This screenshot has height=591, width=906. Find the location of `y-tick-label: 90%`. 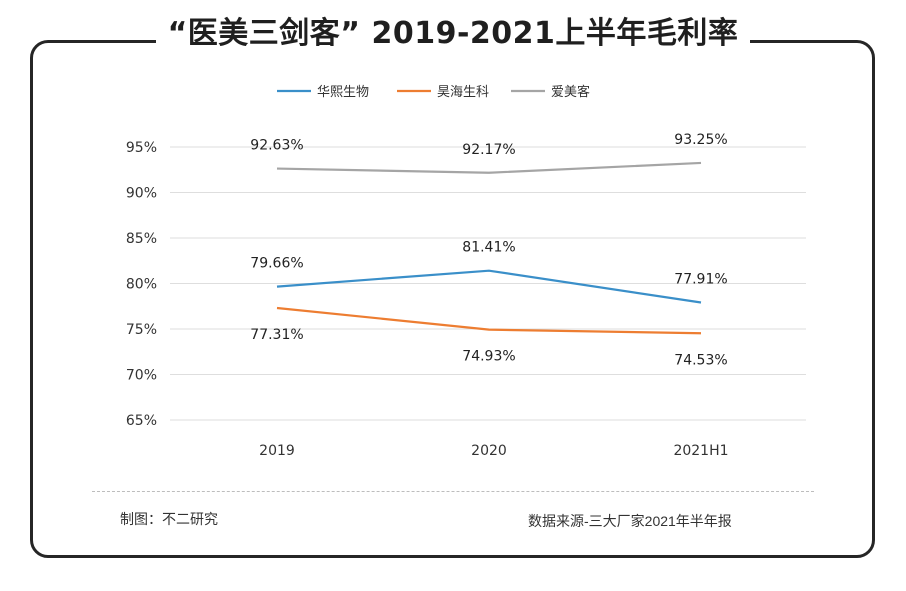

y-tick-label: 90% is located at coordinates (141, 194).